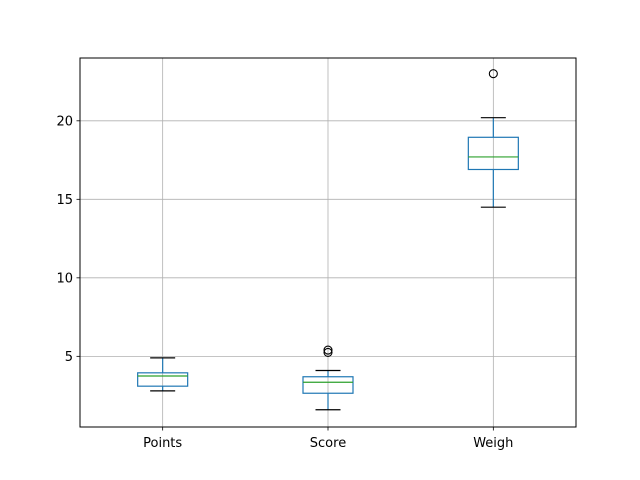 The width and height of the screenshot is (640, 480). I want to click on box-weigh, so click(493, 138).